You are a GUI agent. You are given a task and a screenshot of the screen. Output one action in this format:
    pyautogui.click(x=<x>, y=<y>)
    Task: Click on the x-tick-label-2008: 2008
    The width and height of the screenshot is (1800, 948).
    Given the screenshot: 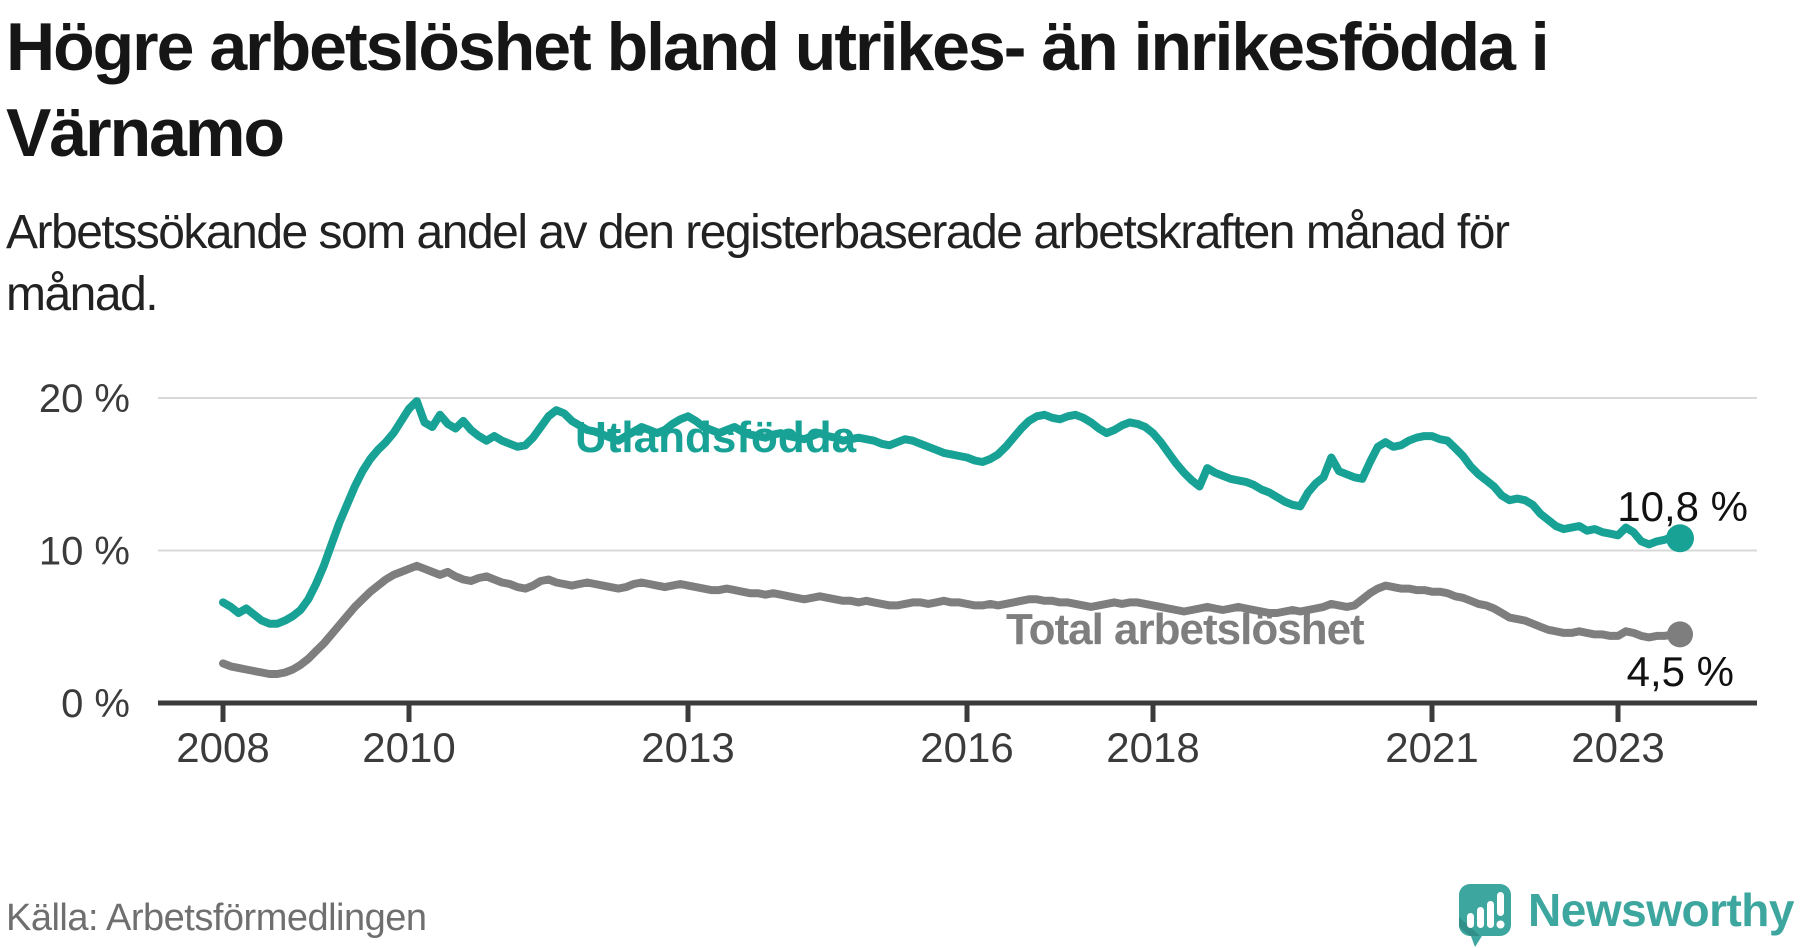 What is the action you would take?
    pyautogui.click(x=222, y=747)
    